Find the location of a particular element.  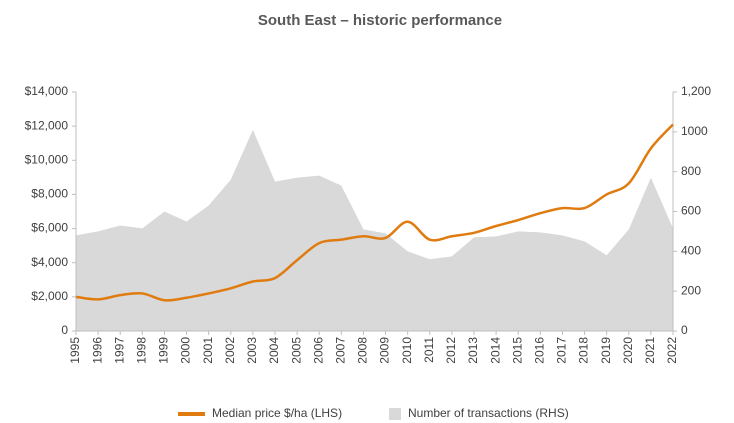

y-tick-label: $10,000 is located at coordinates (47, 159).